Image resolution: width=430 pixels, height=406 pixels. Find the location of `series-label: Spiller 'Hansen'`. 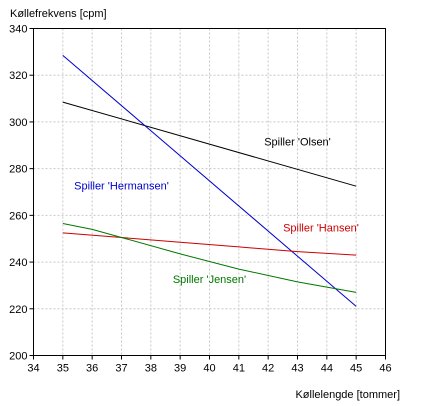

series-label: Spiller 'Hansen' is located at coordinates (321, 229).